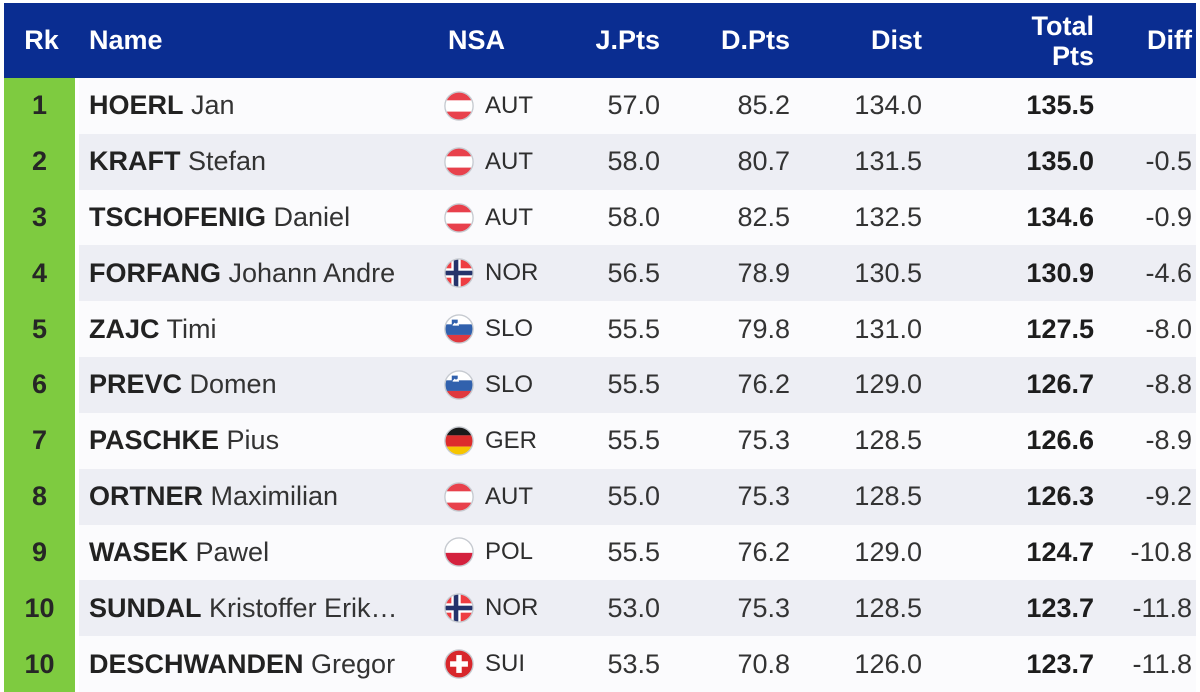  Describe the element at coordinates (763, 551) in the screenshot. I see `distance-points-cell: 76.2` at that location.